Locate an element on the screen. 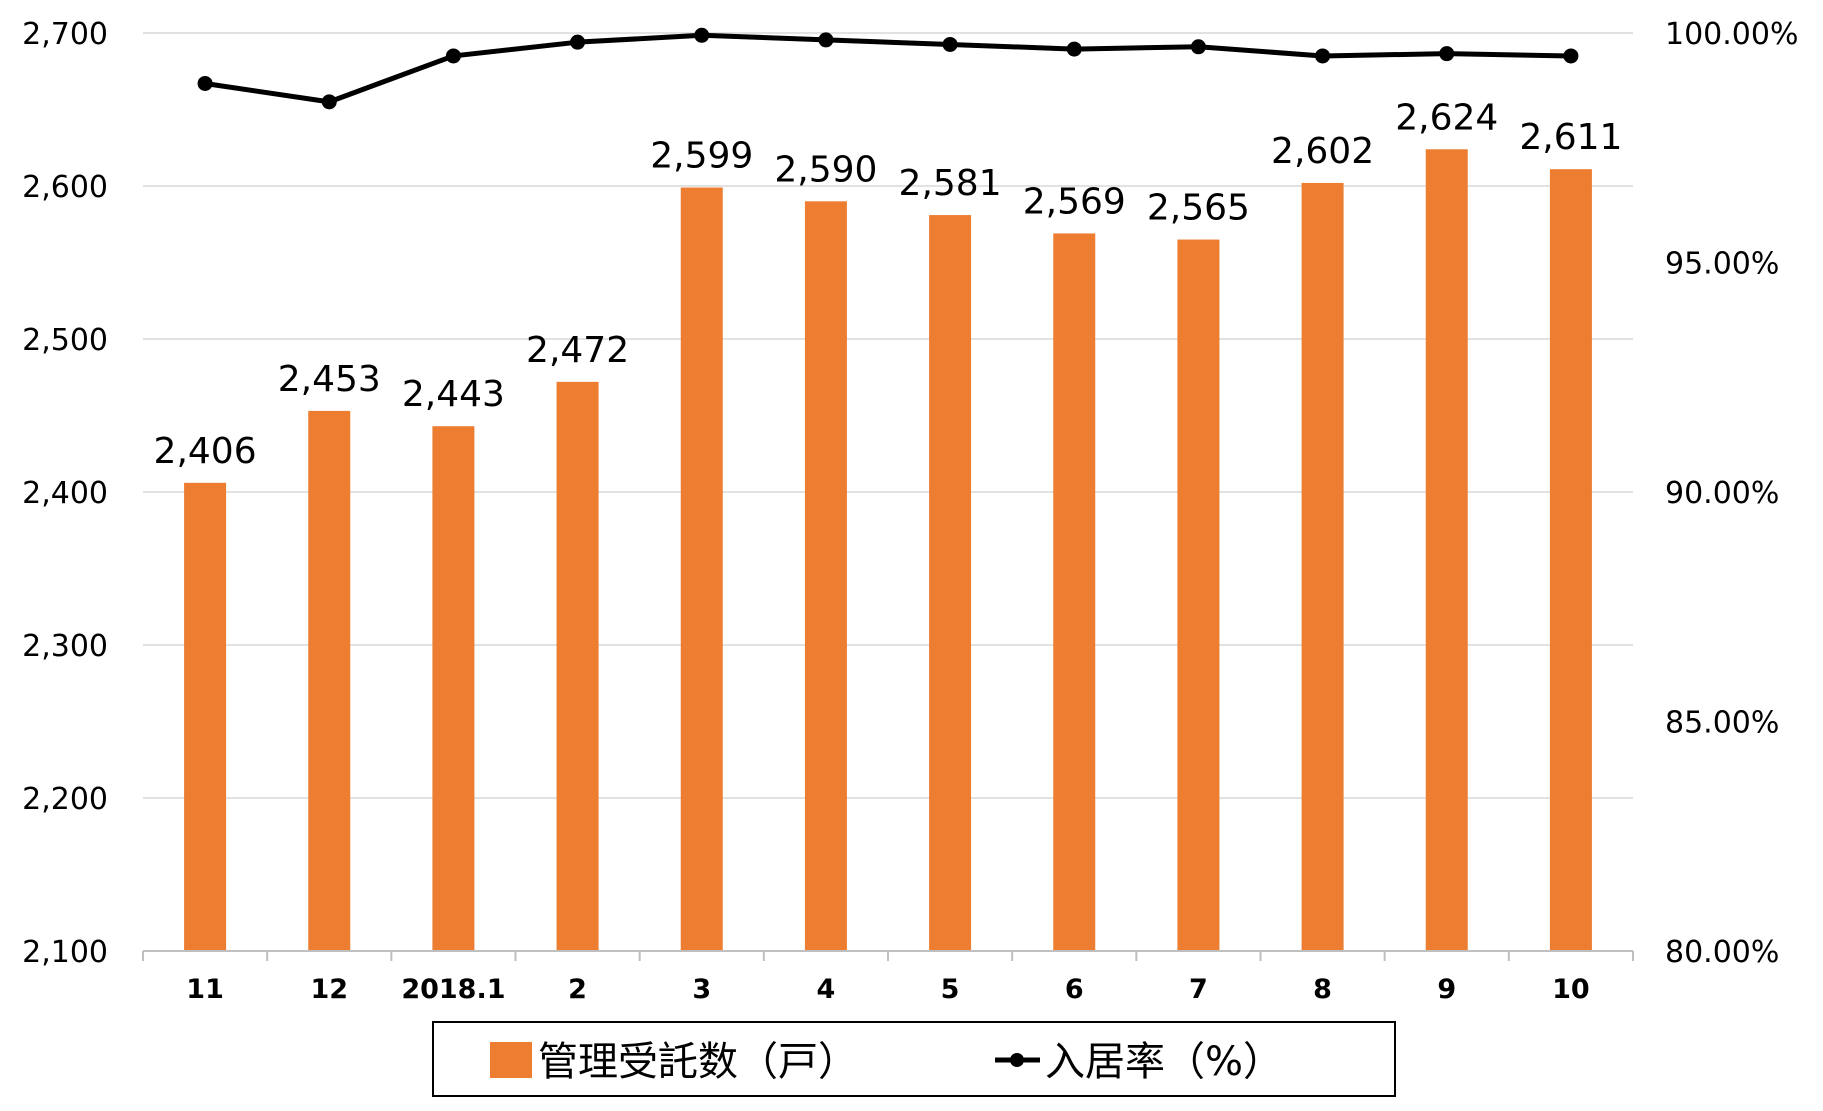 This screenshot has height=1111, width=1823. legend: 管理受託数（戸） 入居率（%） is located at coordinates (914, 1059).